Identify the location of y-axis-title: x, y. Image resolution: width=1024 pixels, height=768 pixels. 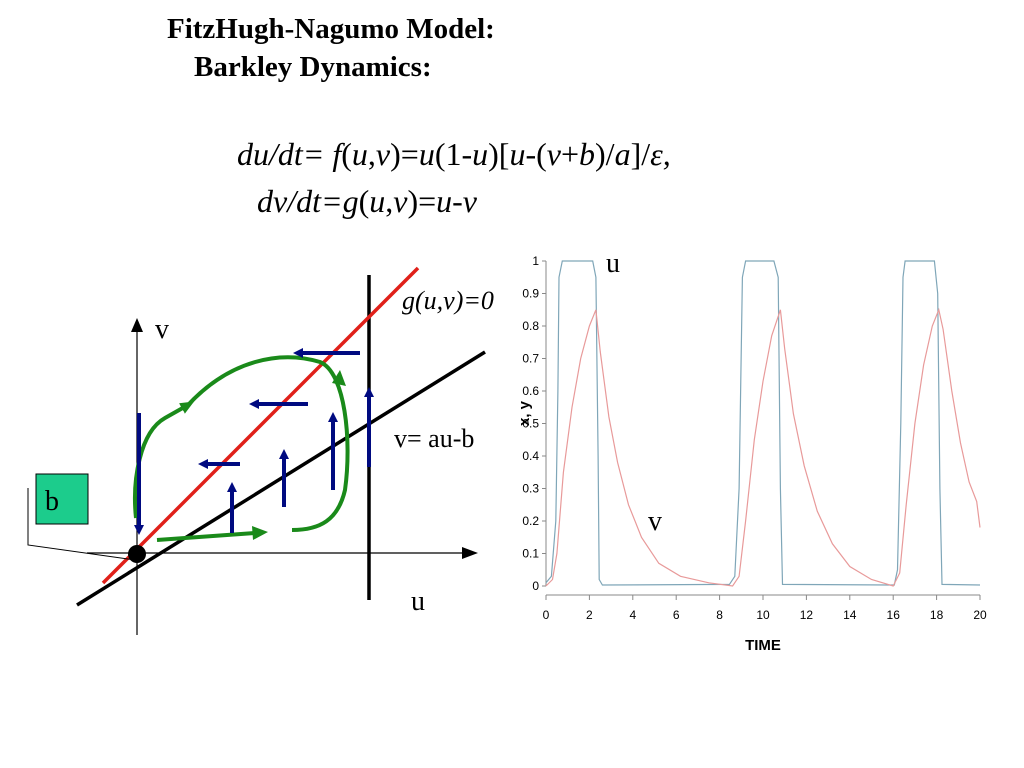
(524, 413).